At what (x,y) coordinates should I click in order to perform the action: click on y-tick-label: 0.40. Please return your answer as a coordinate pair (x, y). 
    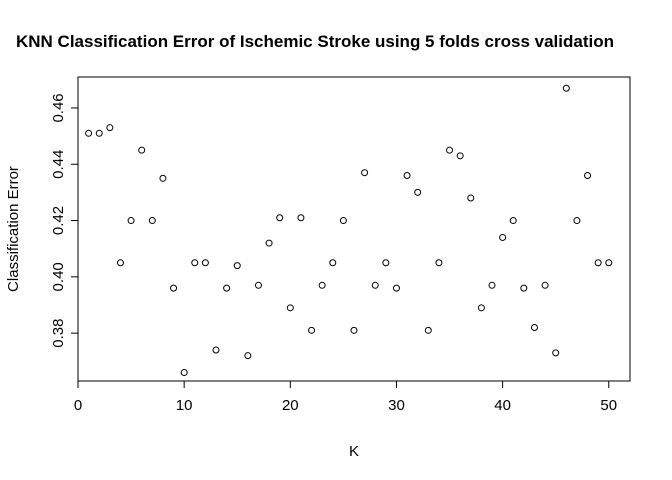
    Looking at the image, I should click on (58, 276).